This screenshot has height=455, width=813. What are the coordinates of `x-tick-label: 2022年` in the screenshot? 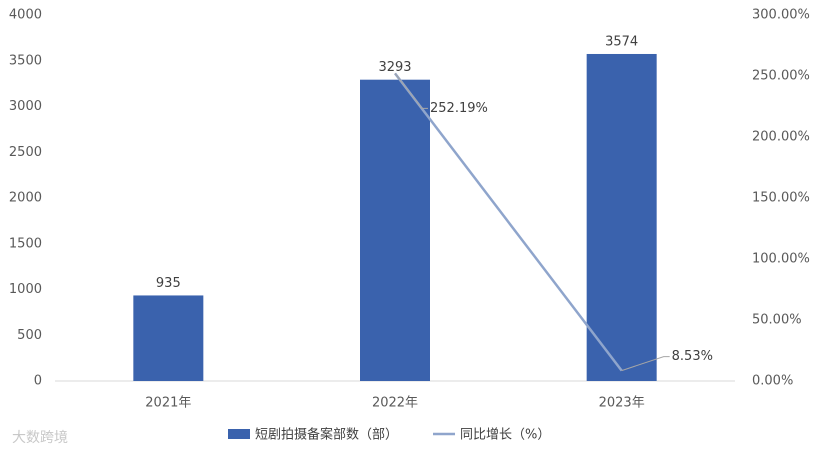 It's located at (395, 403).